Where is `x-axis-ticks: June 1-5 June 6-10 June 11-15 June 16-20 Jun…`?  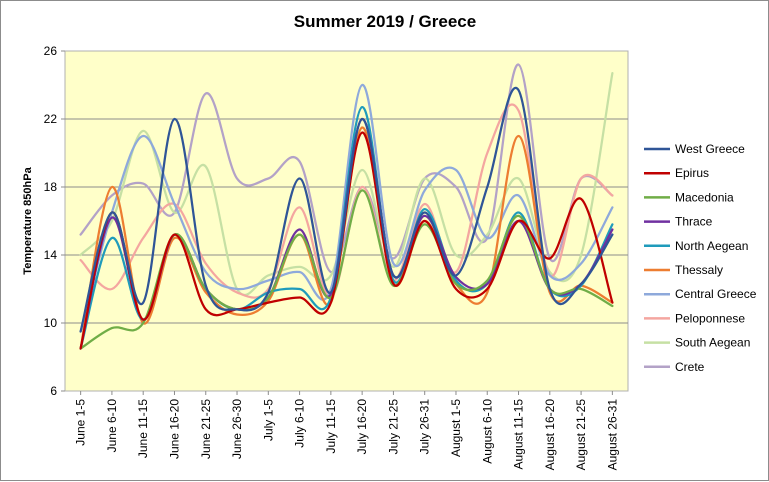
x-axis-ticks: June 1-5 June 6-10 June 11-15 June 16-20 Jun… is located at coordinates (346, 431).